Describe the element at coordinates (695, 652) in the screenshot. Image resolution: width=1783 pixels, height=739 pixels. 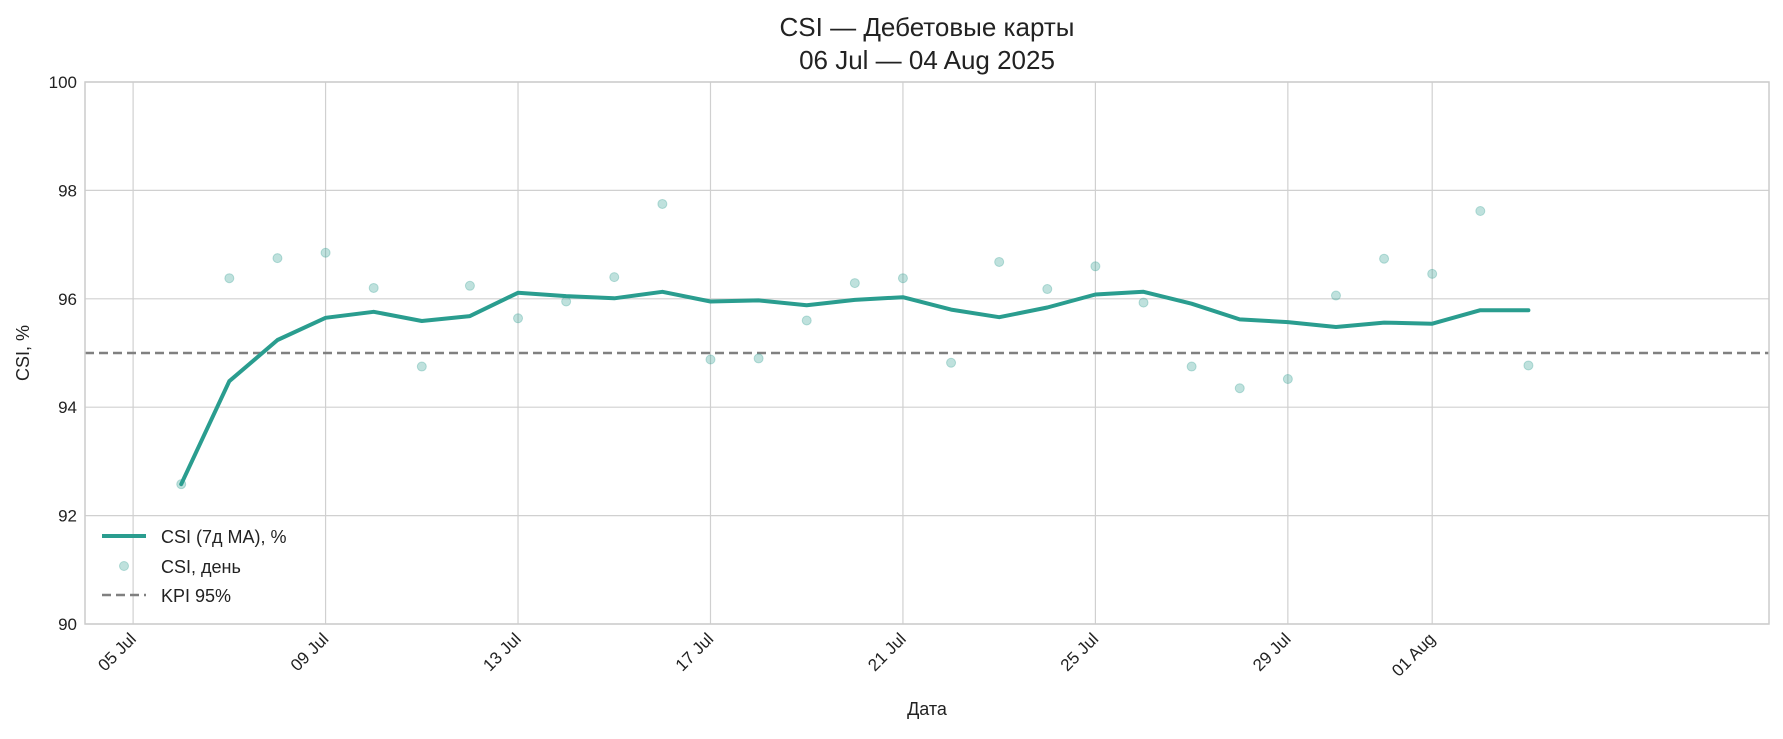
I see `x-tick-label: 17 Jul` at that location.